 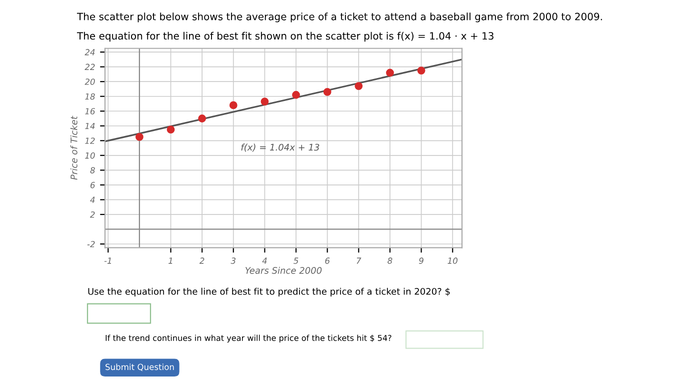 What do you see at coordinates (89, 67) in the screenshot?
I see `y-tick-label: 22` at bounding box center [89, 67].